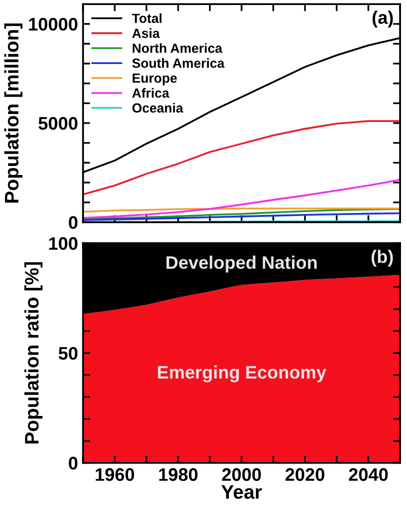 The image size is (407, 512). Describe the element at coordinates (382, 19) in the screenshot. I see `annotation: (a)` at that location.